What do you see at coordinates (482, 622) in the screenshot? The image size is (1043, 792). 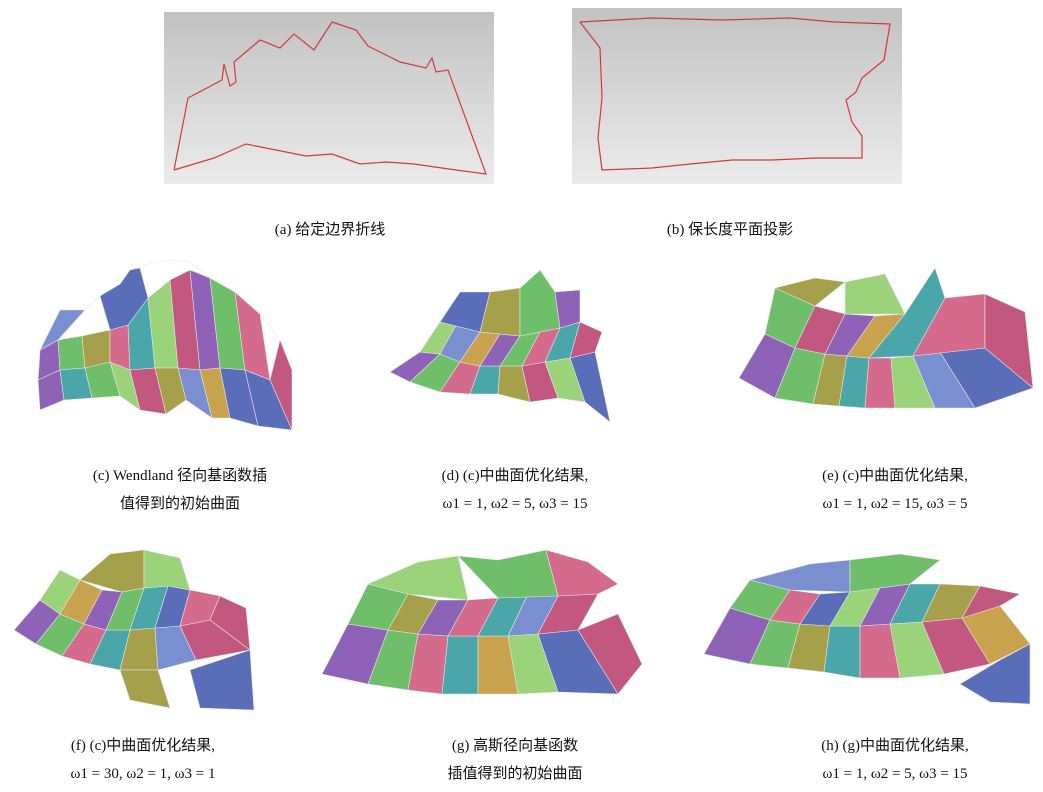 I see `surface-g` at bounding box center [482, 622].